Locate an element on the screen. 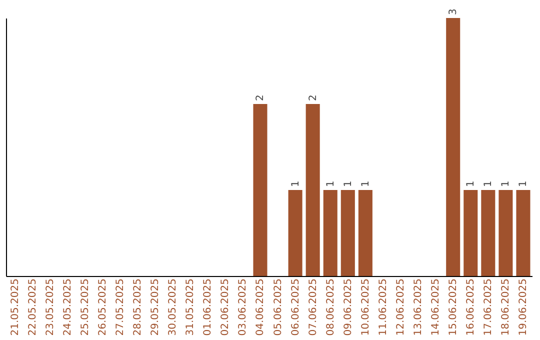 This screenshot has width=540, height=340. x-tick-label: 27.05.2025 is located at coordinates (120, 307).